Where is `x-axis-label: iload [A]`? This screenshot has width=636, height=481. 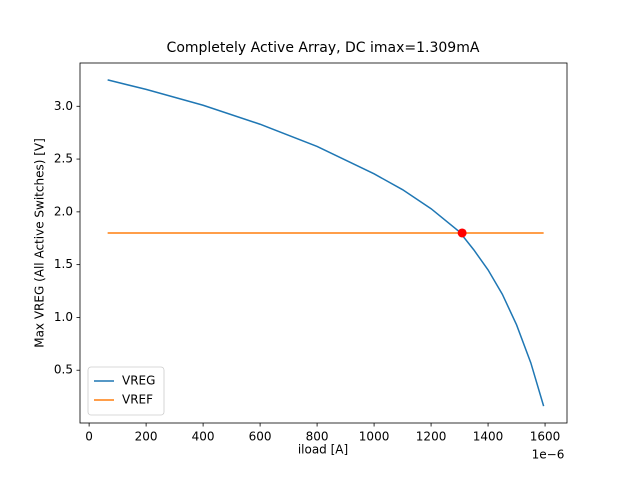
x-axis-label: iload [A] is located at coordinates (323, 450).